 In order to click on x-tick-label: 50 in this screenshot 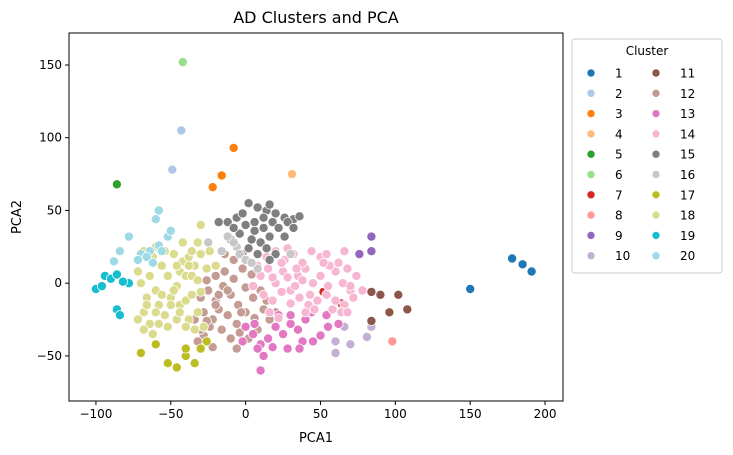, I will do `click(320, 414)`.